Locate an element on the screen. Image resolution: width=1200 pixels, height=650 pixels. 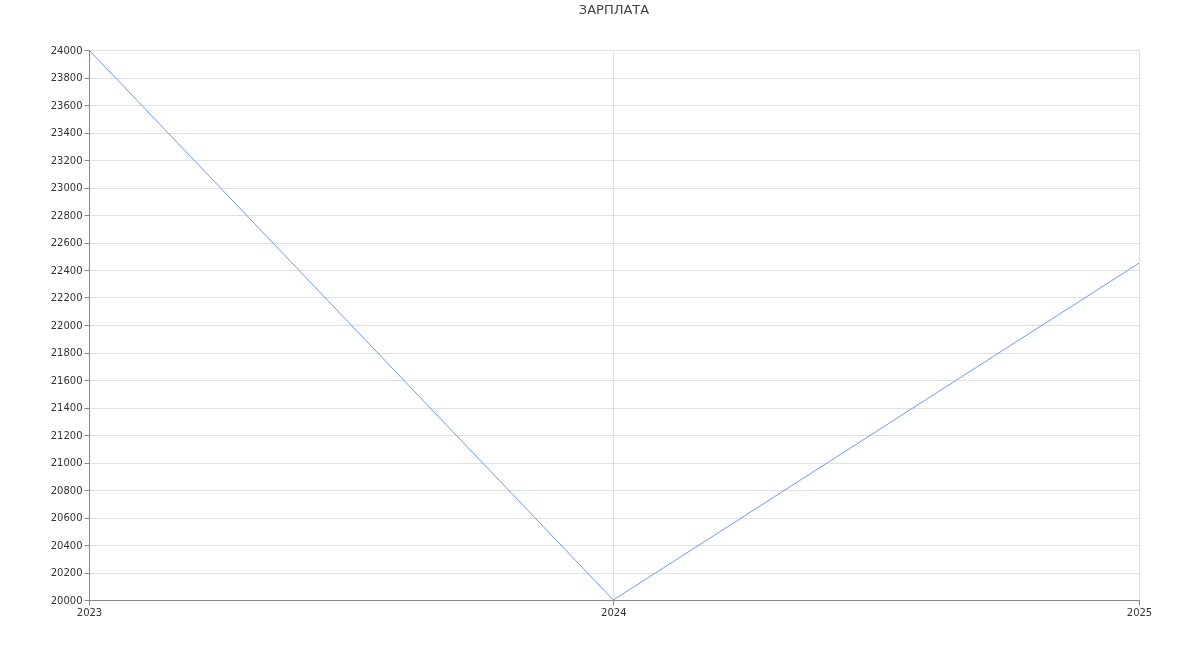
y-tick-label: 23600 is located at coordinates (66, 105).